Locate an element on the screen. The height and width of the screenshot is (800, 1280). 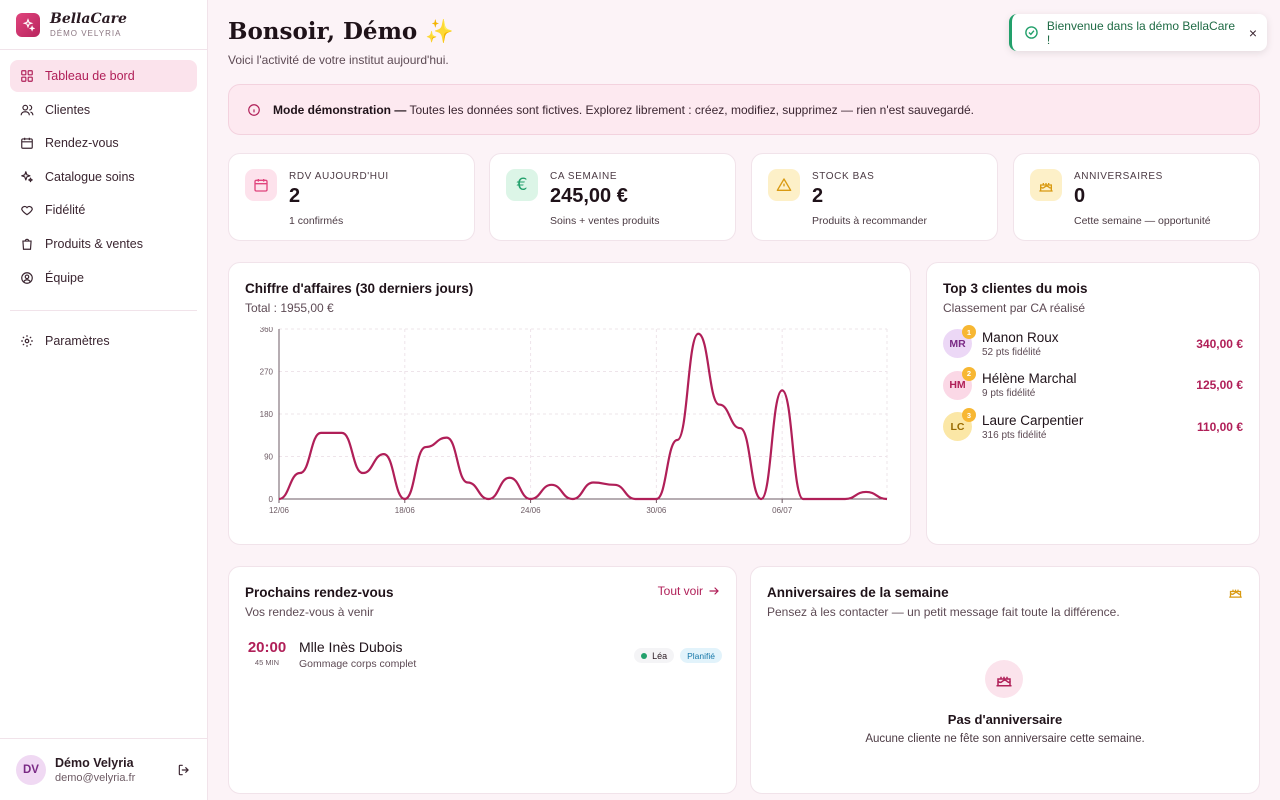
brand-name: BellaCare is located at coordinates (88, 18).